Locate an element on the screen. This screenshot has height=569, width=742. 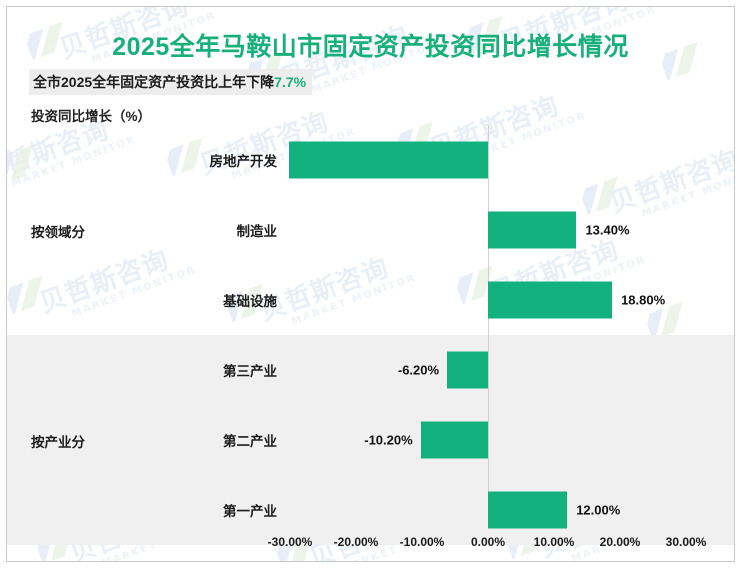
x-tick-label: 20.00% is located at coordinates (620, 542).